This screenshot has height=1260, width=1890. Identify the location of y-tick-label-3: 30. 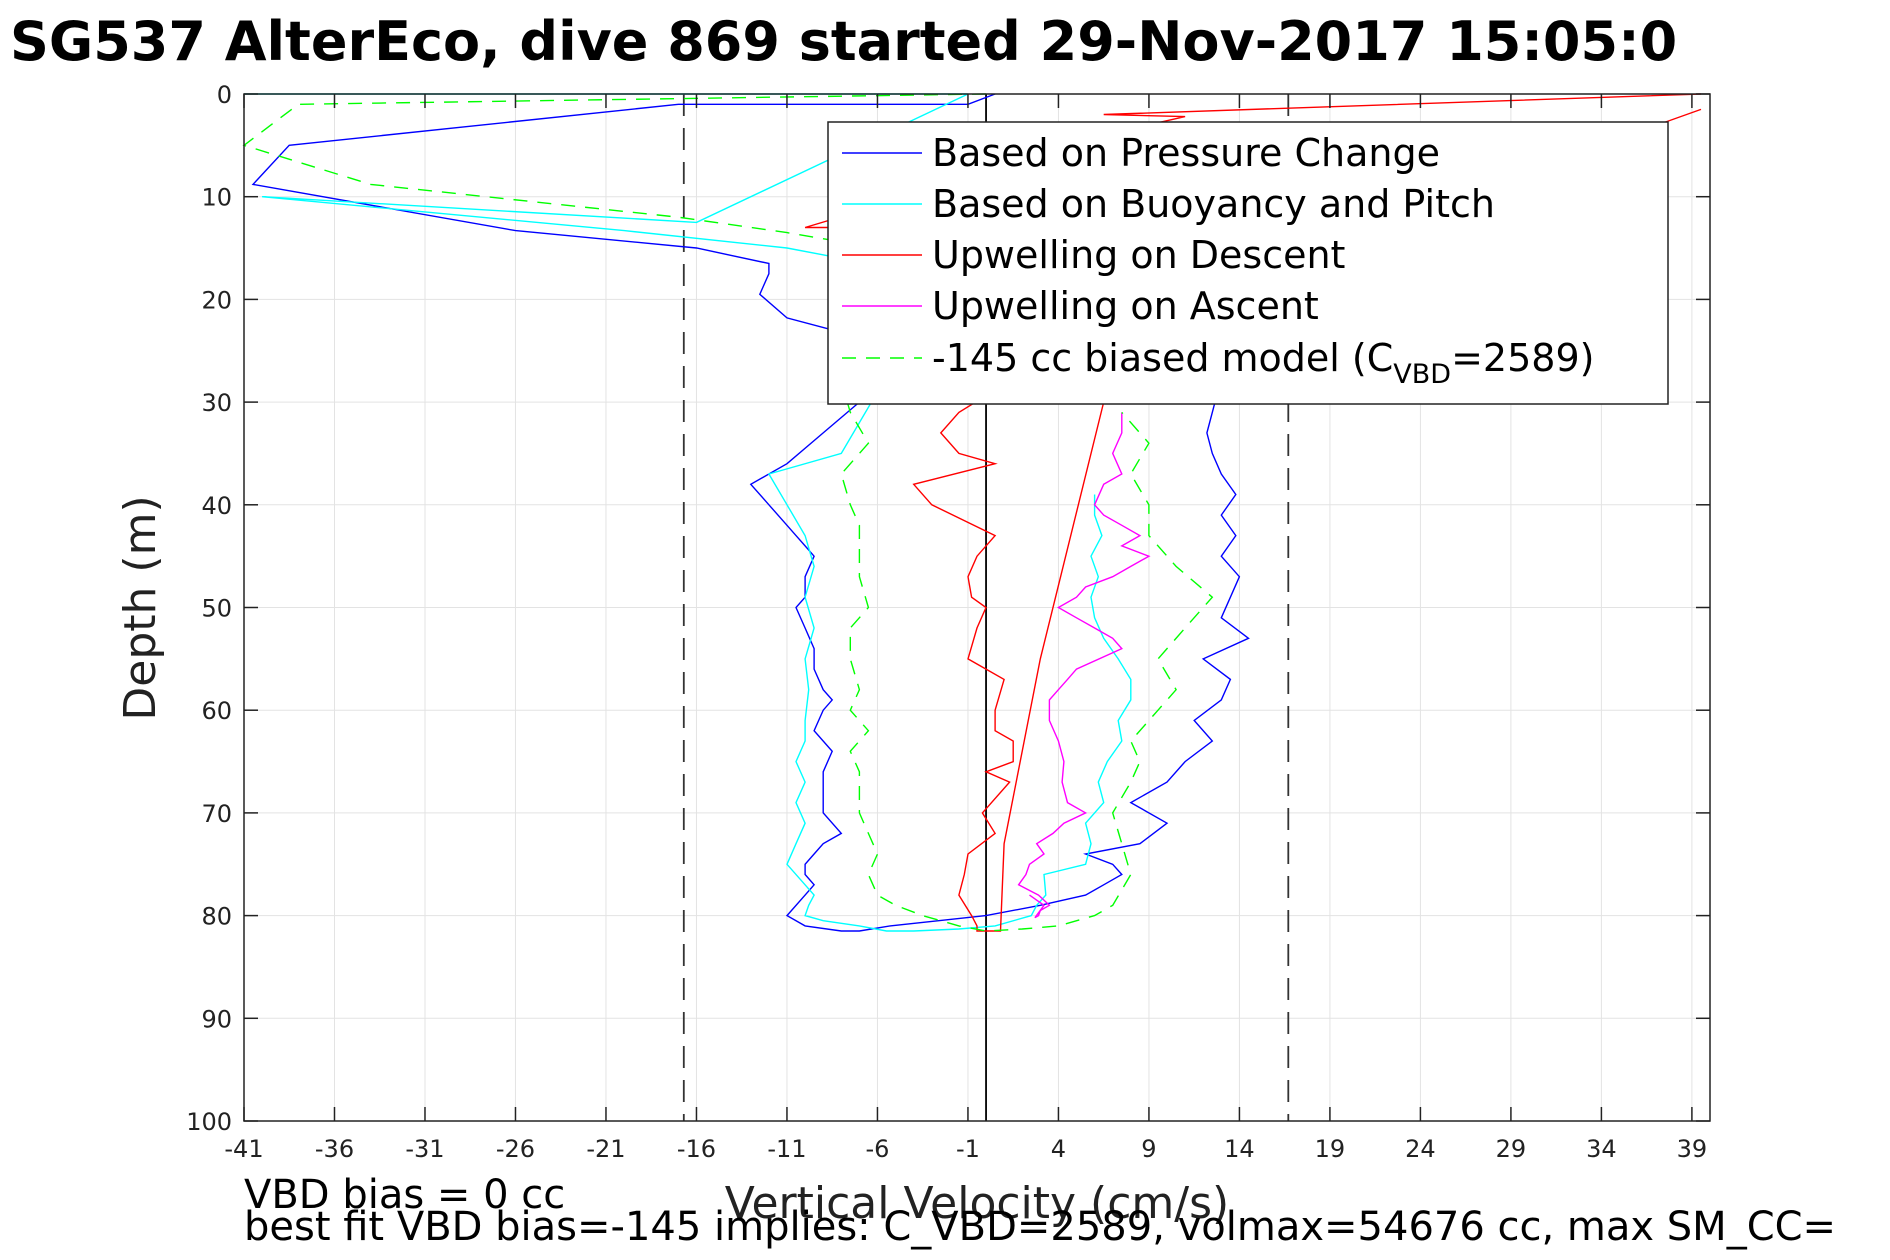
(216, 403).